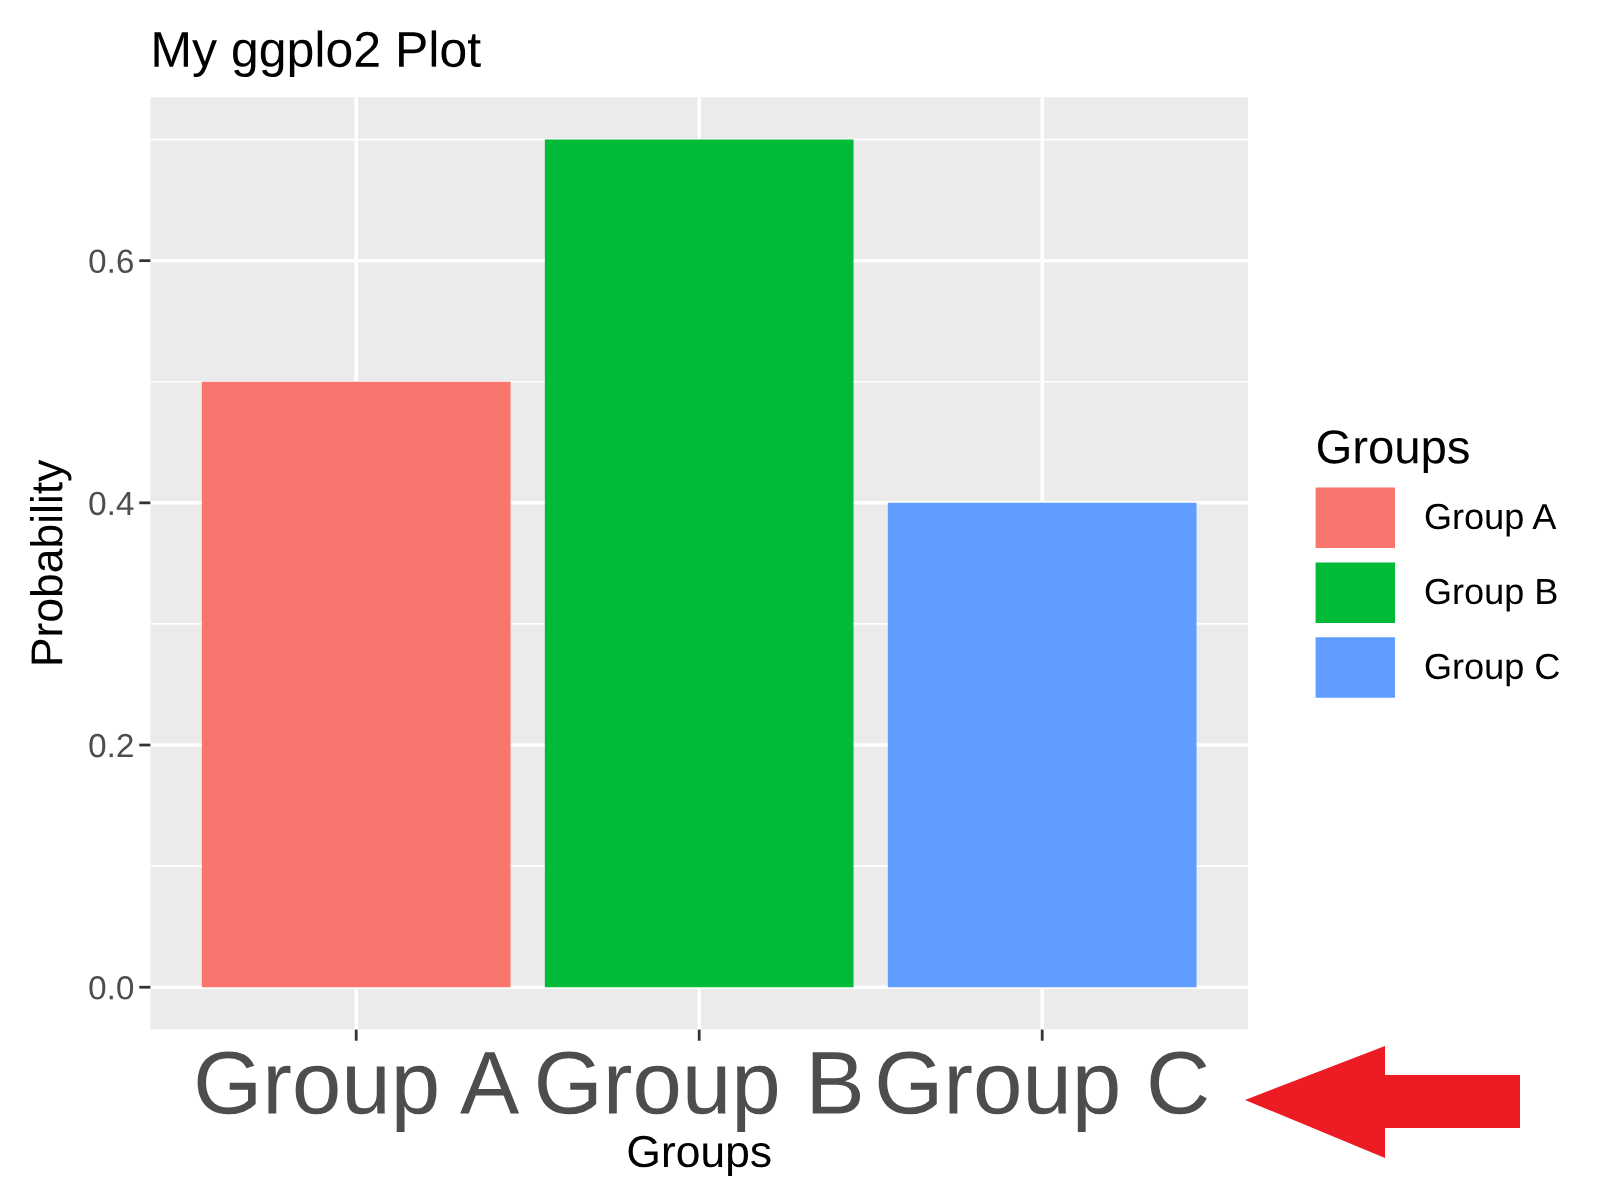  I want to click on x-tick-label: Group A, so click(358, 1091).